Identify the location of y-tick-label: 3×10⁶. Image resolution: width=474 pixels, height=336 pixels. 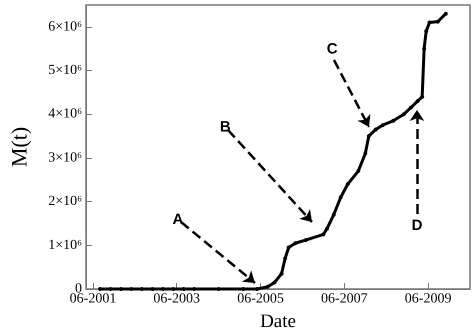
(65, 158).